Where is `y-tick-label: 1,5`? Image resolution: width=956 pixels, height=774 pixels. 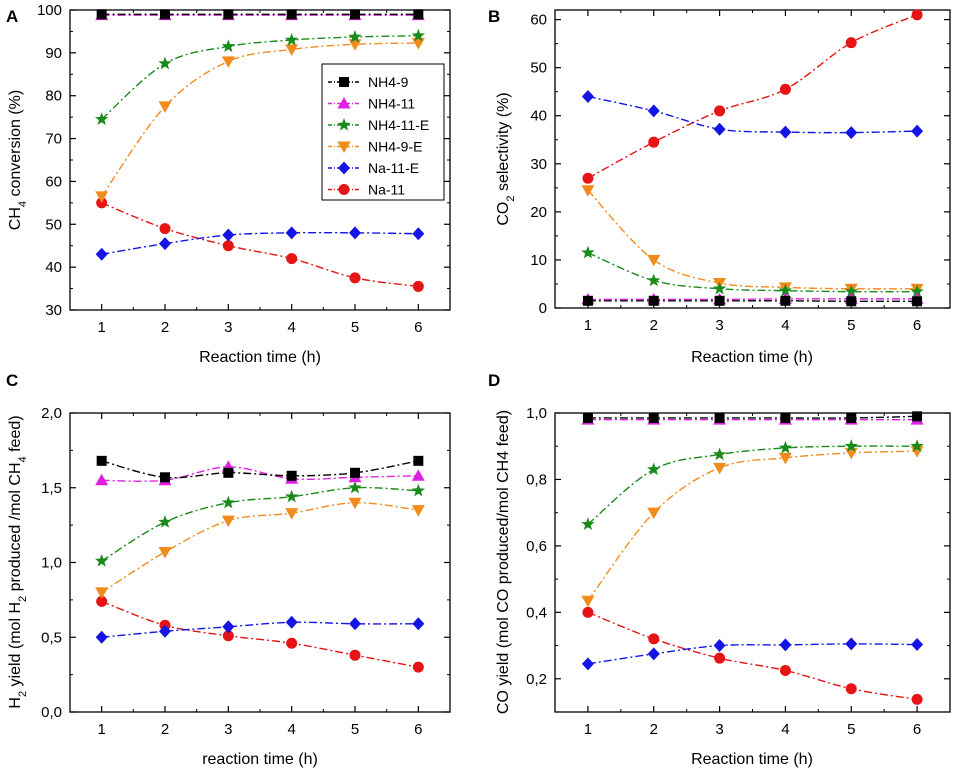 y-tick-label: 1,5 is located at coordinates (51, 488).